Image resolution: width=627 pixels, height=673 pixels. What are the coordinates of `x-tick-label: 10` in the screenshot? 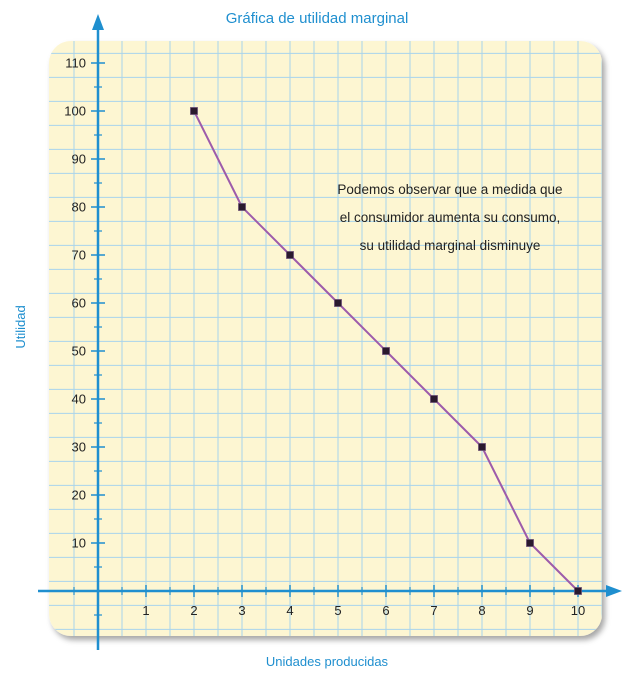 It's located at (578, 610).